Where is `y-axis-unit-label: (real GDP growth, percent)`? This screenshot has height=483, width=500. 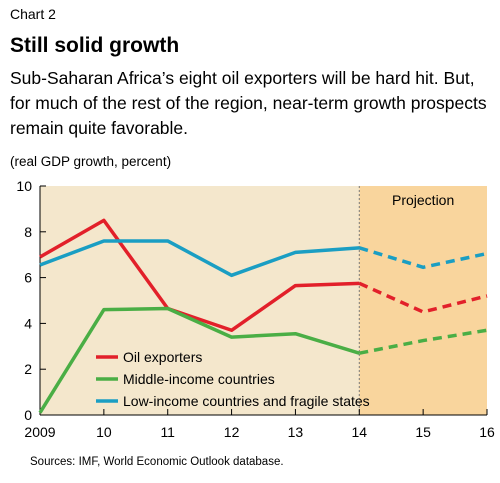 y-axis-unit-label: (real GDP growth, percent) is located at coordinates (91, 161).